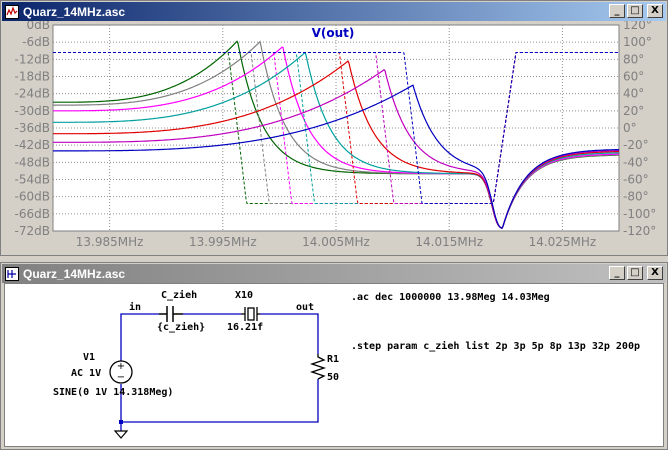 Image resolution: width=668 pixels, height=450 pixels. I want to click on y-tick-label-right: 100°, so click(637, 42).